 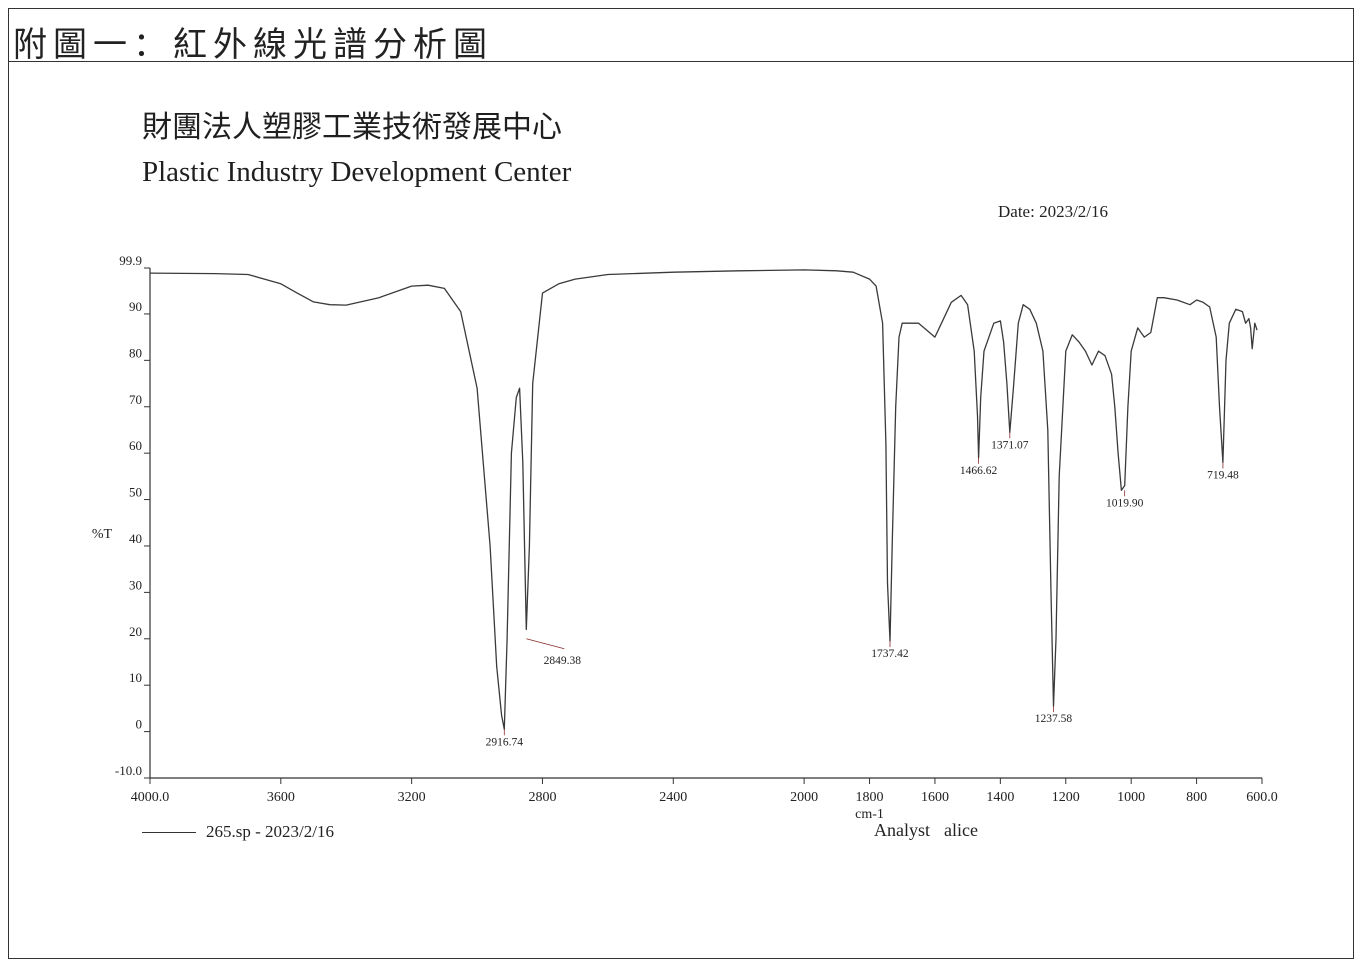 What do you see at coordinates (1066, 797) in the screenshot?
I see `x-tick-label: 1200` at bounding box center [1066, 797].